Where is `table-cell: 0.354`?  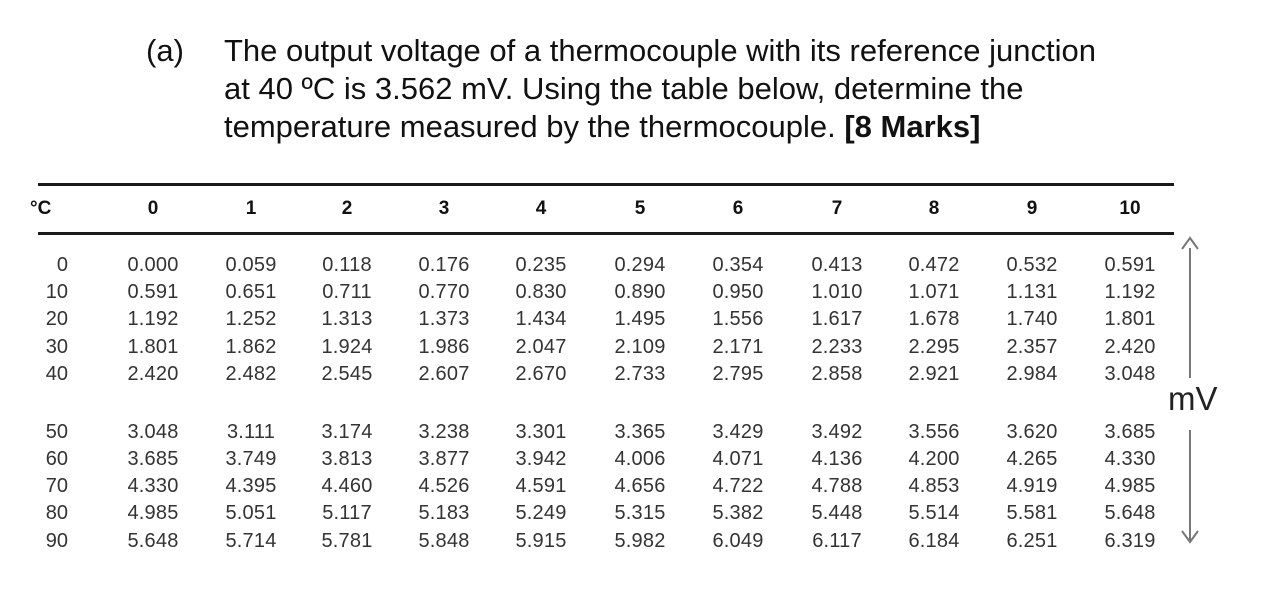 table-cell: 0.354 is located at coordinates (738, 265).